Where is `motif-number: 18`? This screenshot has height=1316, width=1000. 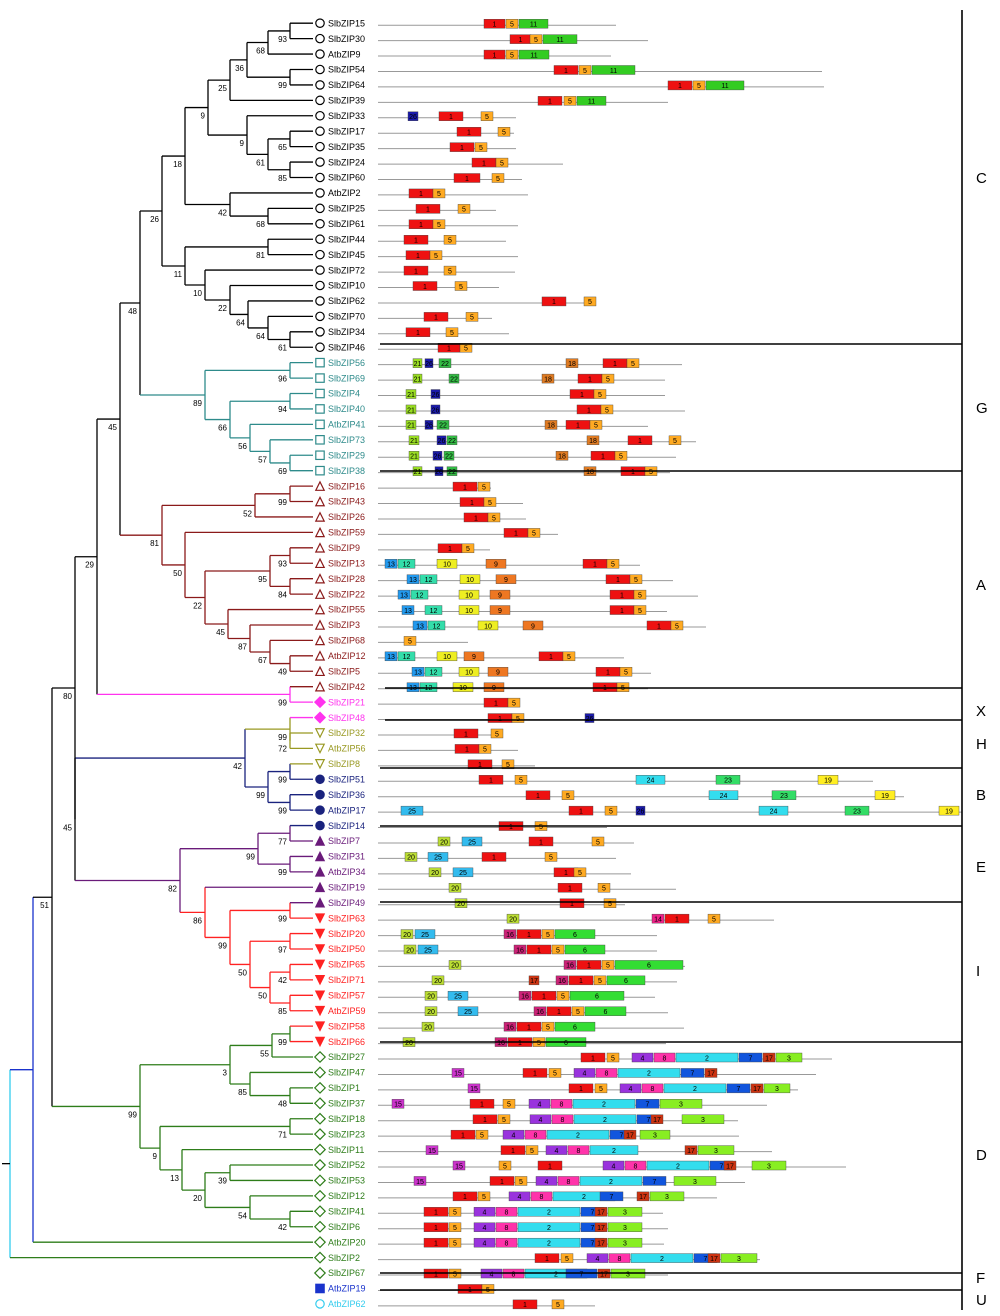 motif-number: 18 is located at coordinates (593, 441).